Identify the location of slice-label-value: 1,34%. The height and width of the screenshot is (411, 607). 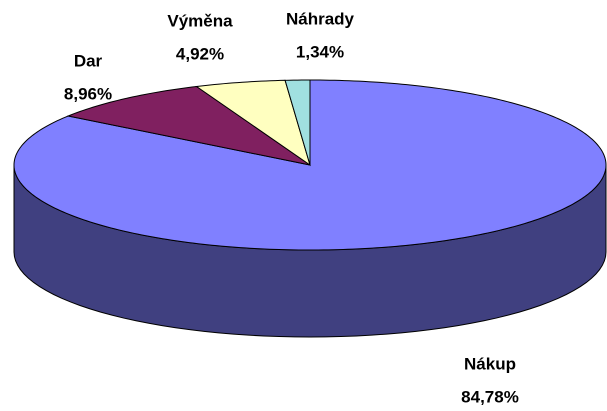
(320, 51).